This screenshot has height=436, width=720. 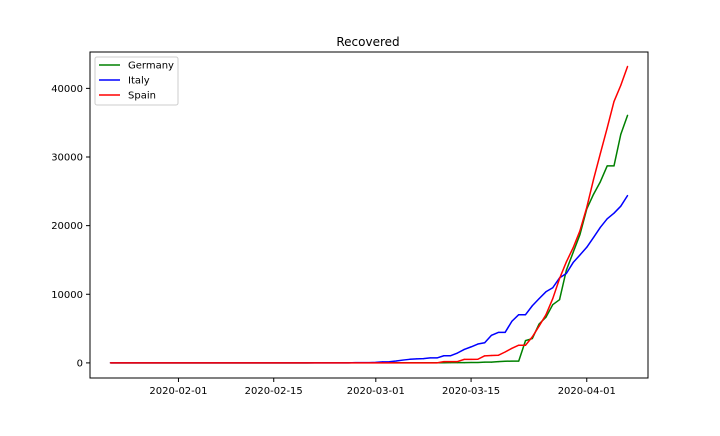 What do you see at coordinates (376, 391) in the screenshot?
I see `x-tick-label: 2020-03-01` at bounding box center [376, 391].